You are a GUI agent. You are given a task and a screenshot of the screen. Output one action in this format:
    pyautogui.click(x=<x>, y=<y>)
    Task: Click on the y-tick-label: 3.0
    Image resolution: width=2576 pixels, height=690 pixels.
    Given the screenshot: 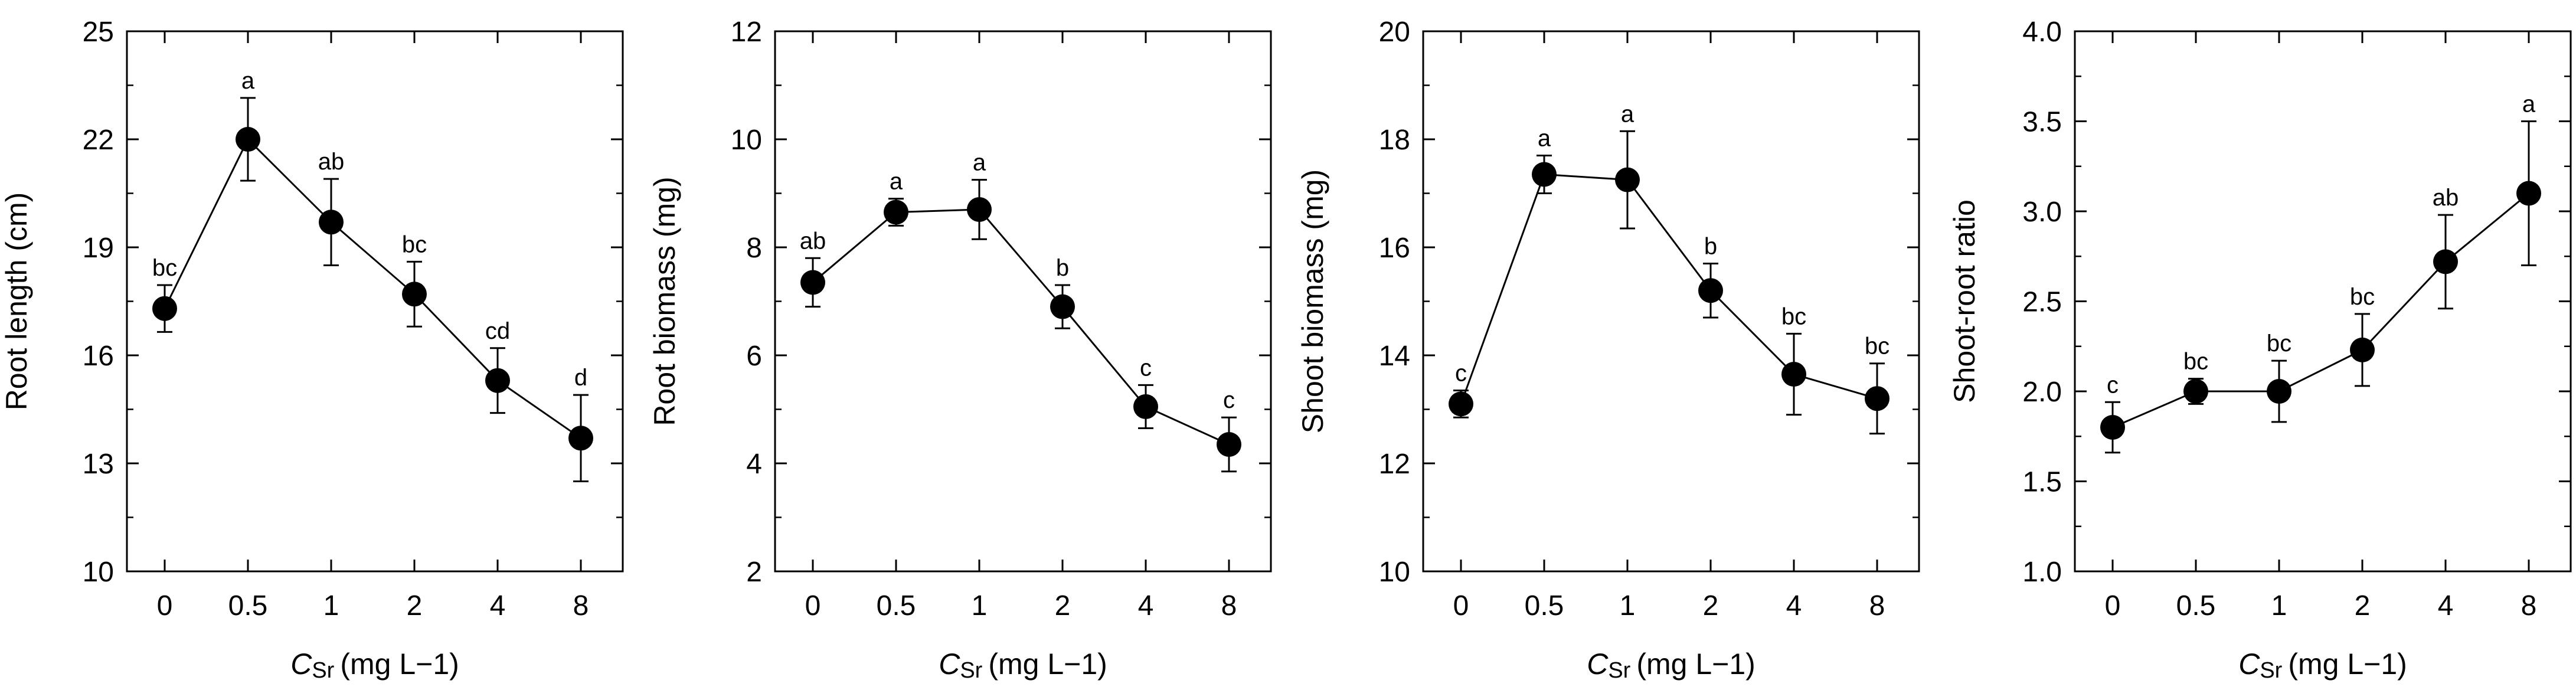 What is the action you would take?
    pyautogui.click(x=2042, y=212)
    